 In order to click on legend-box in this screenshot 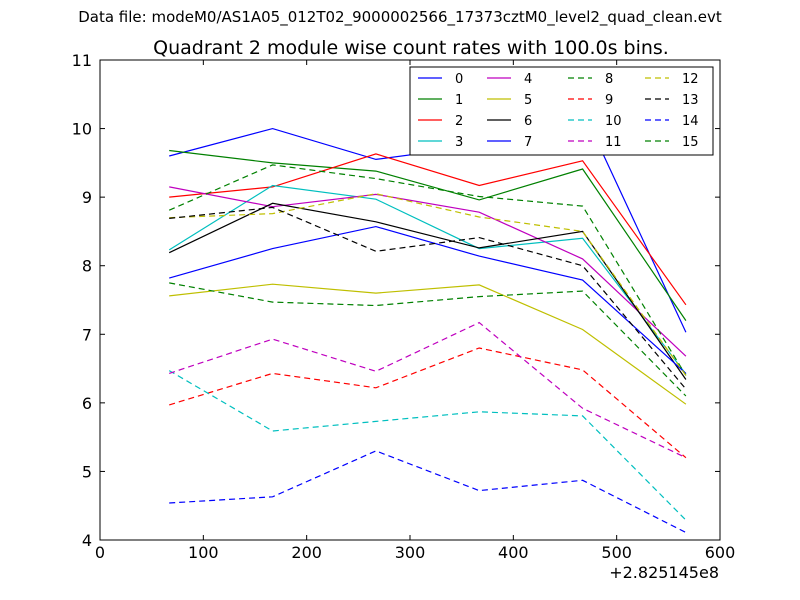, I will do `click(561, 111)`.